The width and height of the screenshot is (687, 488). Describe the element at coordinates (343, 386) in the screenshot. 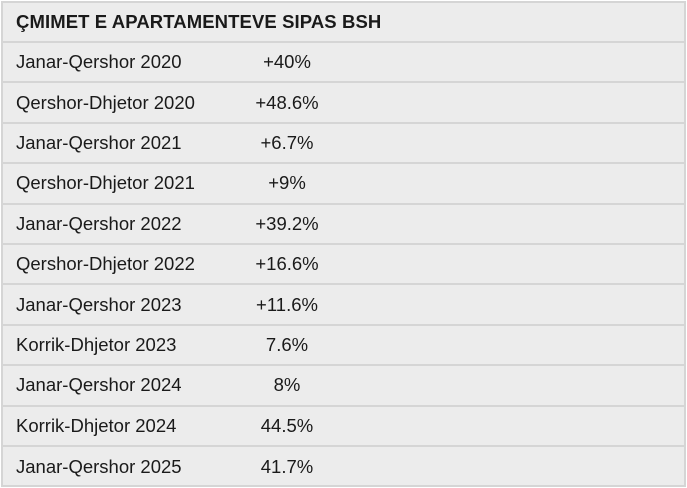

I see `table-row: Janar-Qershor 2024 8%` at that location.